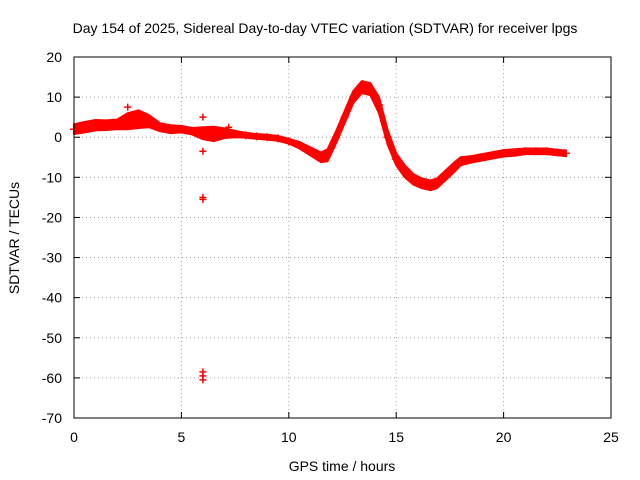  What do you see at coordinates (14, 238) in the screenshot?
I see `y-axis-label: SDTVAR / TECUs` at bounding box center [14, 238].